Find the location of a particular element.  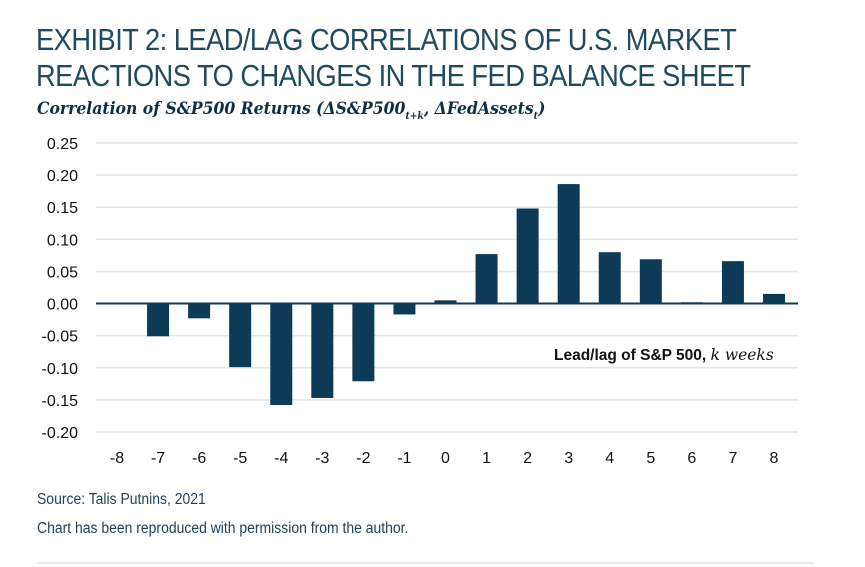

y-tick-label: 0.20 is located at coordinates (62, 176).